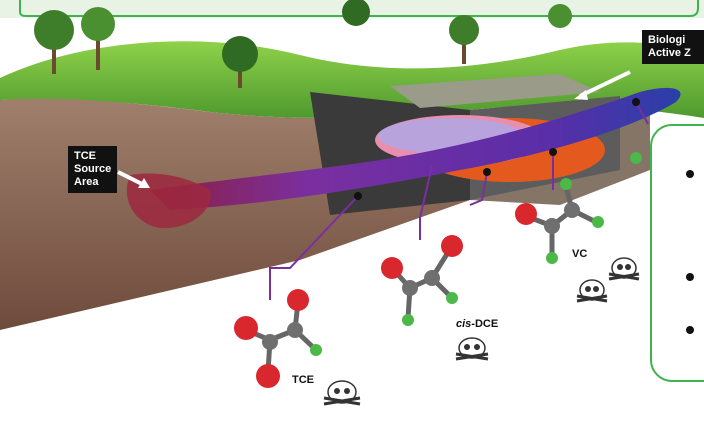  I want to click on bio-zone-arrow, so click(605, 84).